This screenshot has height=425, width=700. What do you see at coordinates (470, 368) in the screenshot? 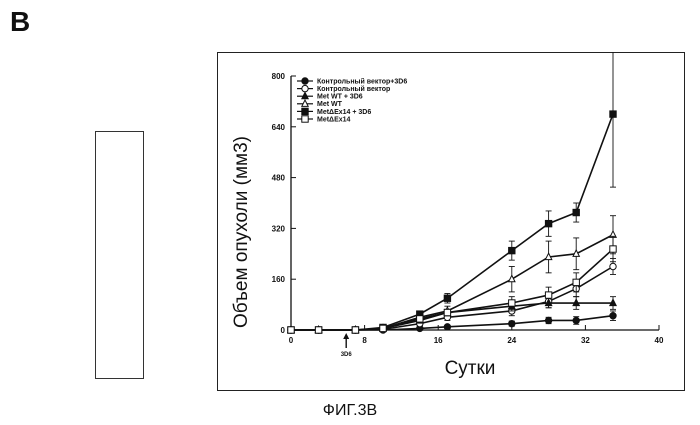
I see `x-axis-title: Сутки` at bounding box center [470, 368].